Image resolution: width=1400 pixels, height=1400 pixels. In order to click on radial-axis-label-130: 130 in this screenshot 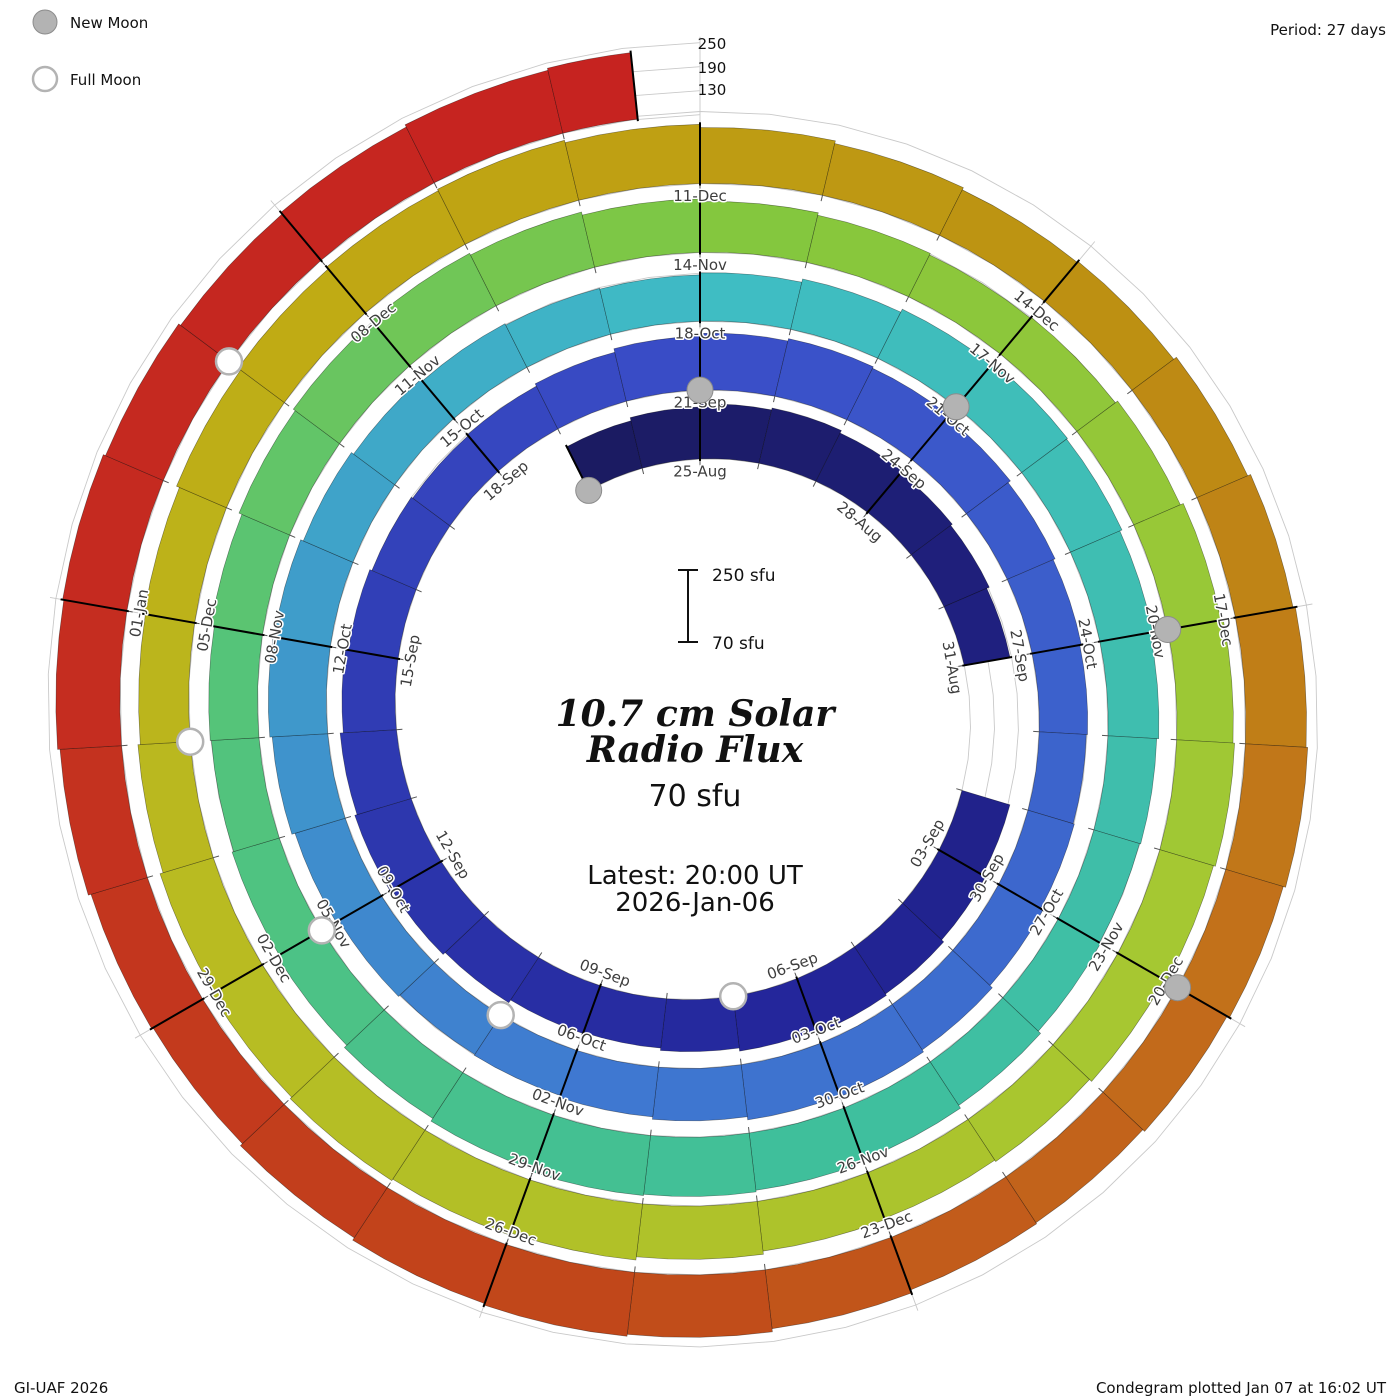, I will do `click(712, 90)`.